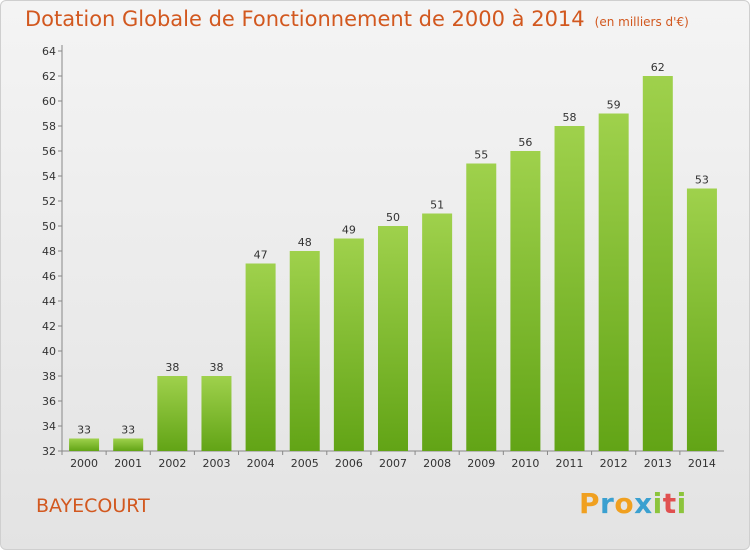 Image resolution: width=750 pixels, height=550 pixels. Describe the element at coordinates (614, 463) in the screenshot. I see `x-tick-label: 2012` at that location.